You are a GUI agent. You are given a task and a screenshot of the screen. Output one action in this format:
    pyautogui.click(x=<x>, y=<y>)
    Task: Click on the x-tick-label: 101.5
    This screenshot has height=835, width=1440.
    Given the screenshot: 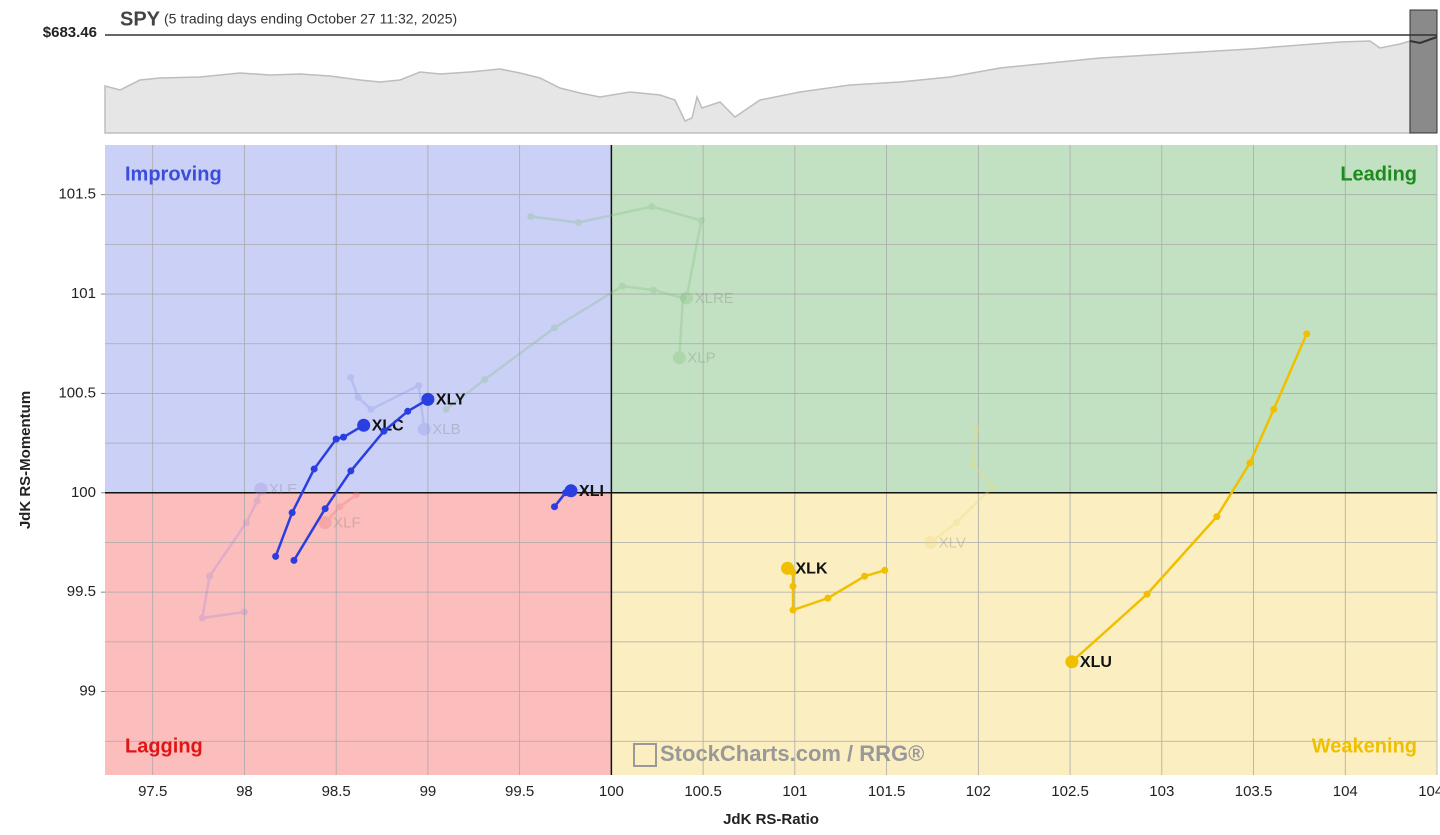 What is the action you would take?
    pyautogui.click(x=887, y=791)
    